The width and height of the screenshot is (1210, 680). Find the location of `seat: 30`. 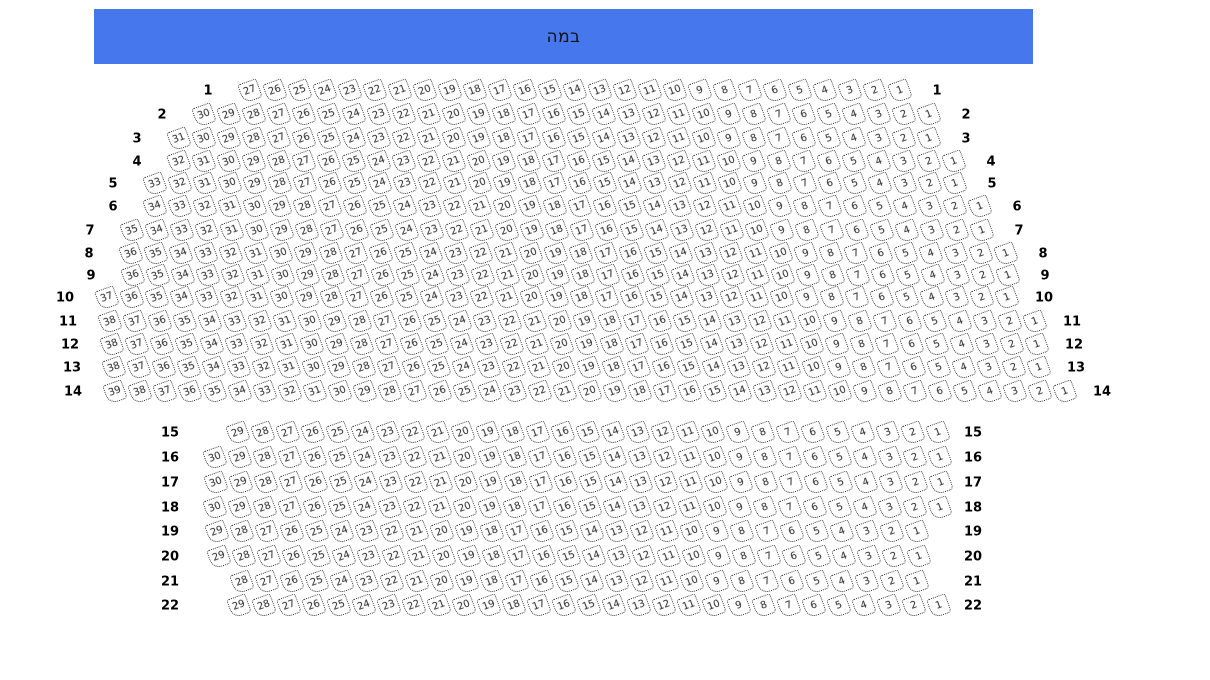

seat: 30 is located at coordinates (216, 483).